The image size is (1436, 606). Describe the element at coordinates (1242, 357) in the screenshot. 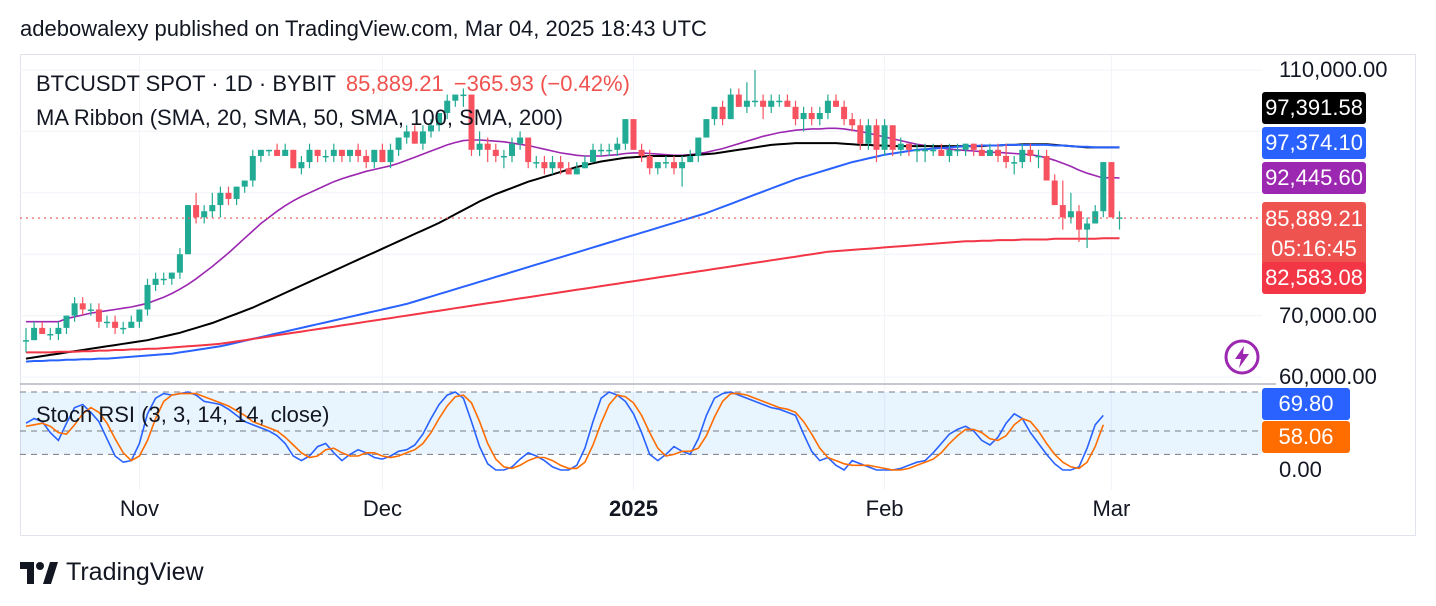

I see `lightning-icon` at that location.